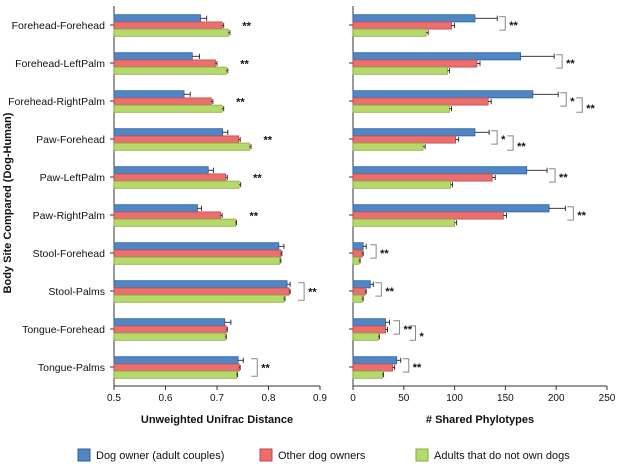 The height and width of the screenshot is (469, 617). What do you see at coordinates (70, 140) in the screenshot?
I see `category-label-paw-forehead: Paw-Forehead` at bounding box center [70, 140].